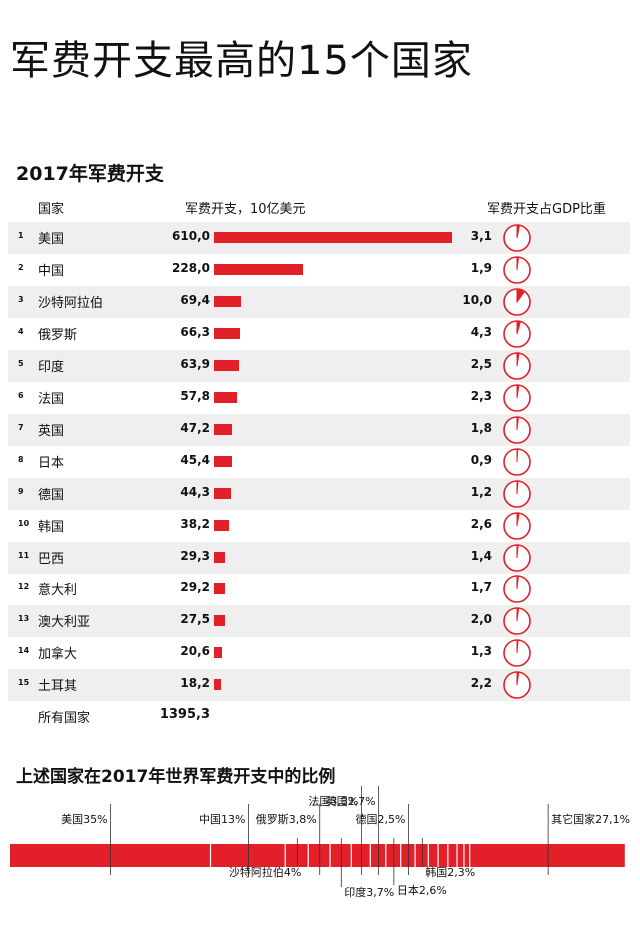  What do you see at coordinates (51, 399) in the screenshot?
I see `country-name: 法国` at bounding box center [51, 399].